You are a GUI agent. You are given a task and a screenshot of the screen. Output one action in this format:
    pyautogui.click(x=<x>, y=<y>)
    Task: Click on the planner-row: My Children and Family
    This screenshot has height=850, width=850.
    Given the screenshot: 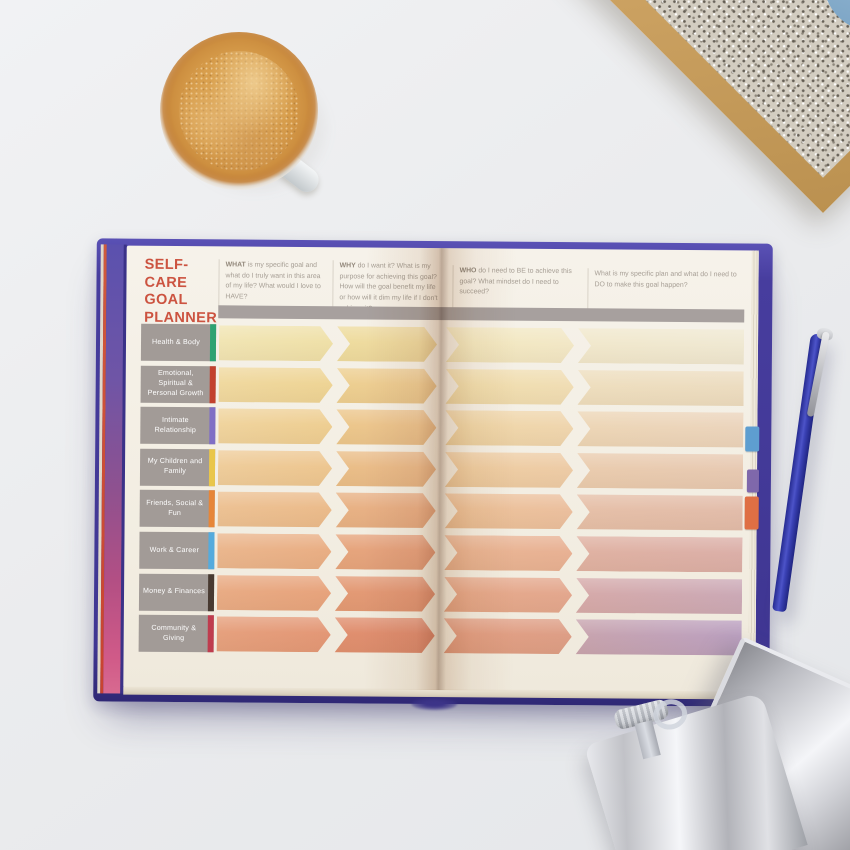 What is the action you would take?
    pyautogui.click(x=441, y=468)
    